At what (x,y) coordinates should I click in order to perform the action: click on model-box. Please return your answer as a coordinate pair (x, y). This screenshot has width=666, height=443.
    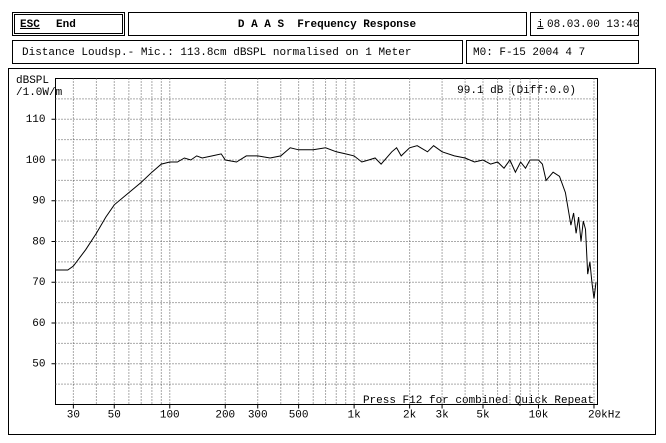
    Looking at the image, I should click on (552, 52).